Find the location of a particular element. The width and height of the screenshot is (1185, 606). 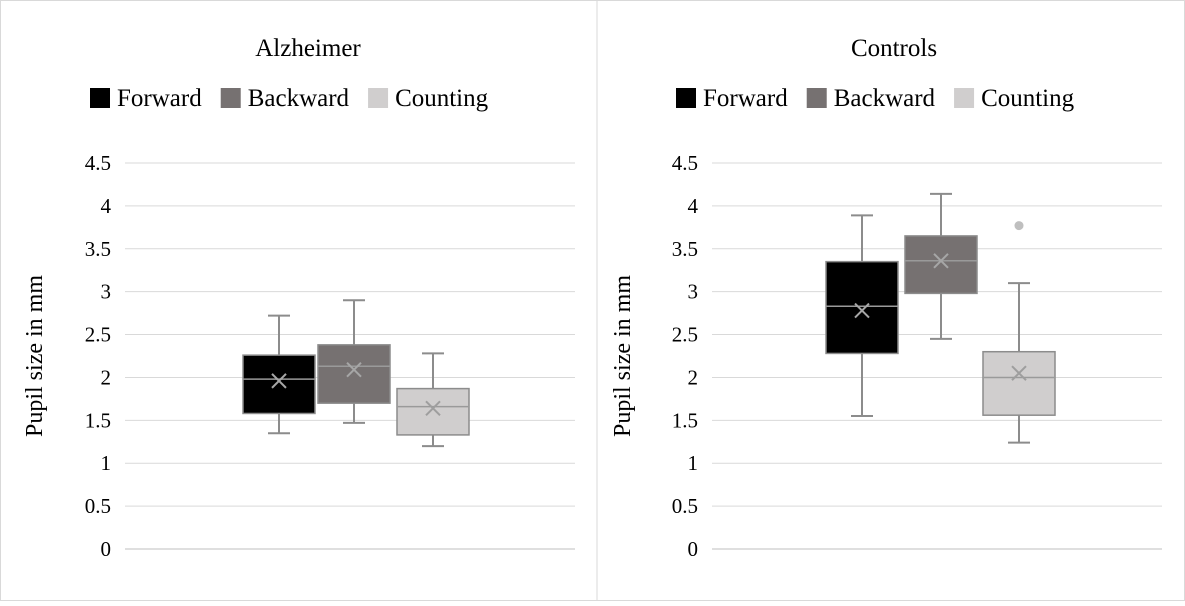

chart-title: Alzheimer is located at coordinates (308, 48).